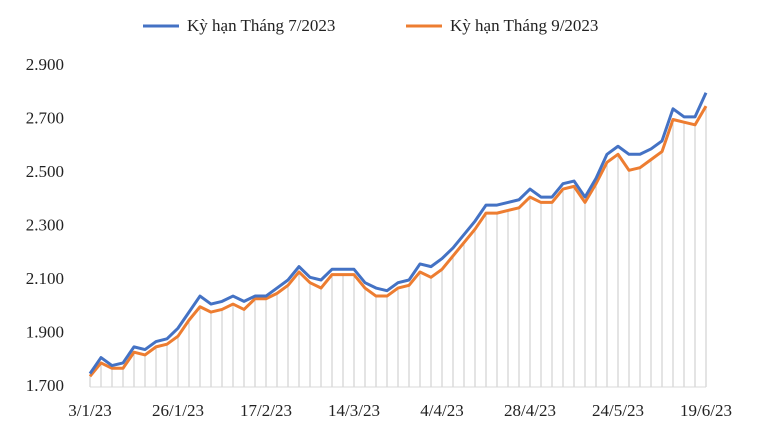 This screenshot has height=432, width=765. What do you see at coordinates (178, 410) in the screenshot?
I see `x-tick-label: 26/1/23` at bounding box center [178, 410].